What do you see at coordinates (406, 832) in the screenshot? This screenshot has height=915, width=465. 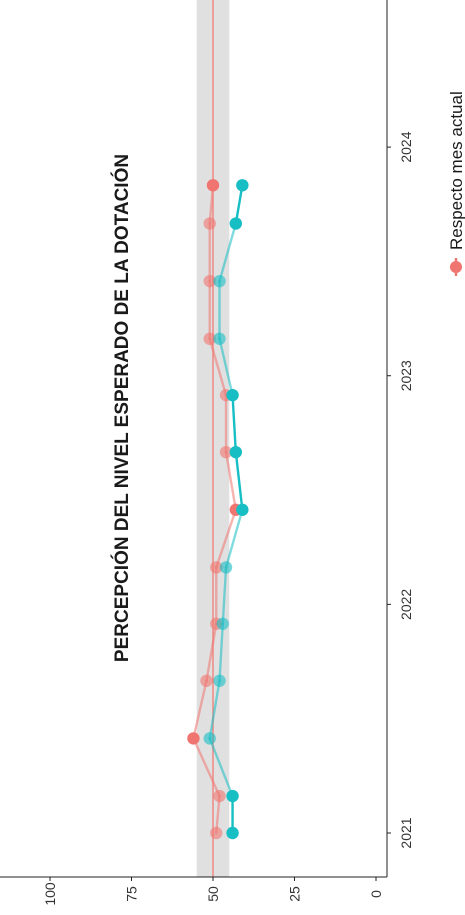 I see `time-tick-label: 2021` at bounding box center [406, 832].